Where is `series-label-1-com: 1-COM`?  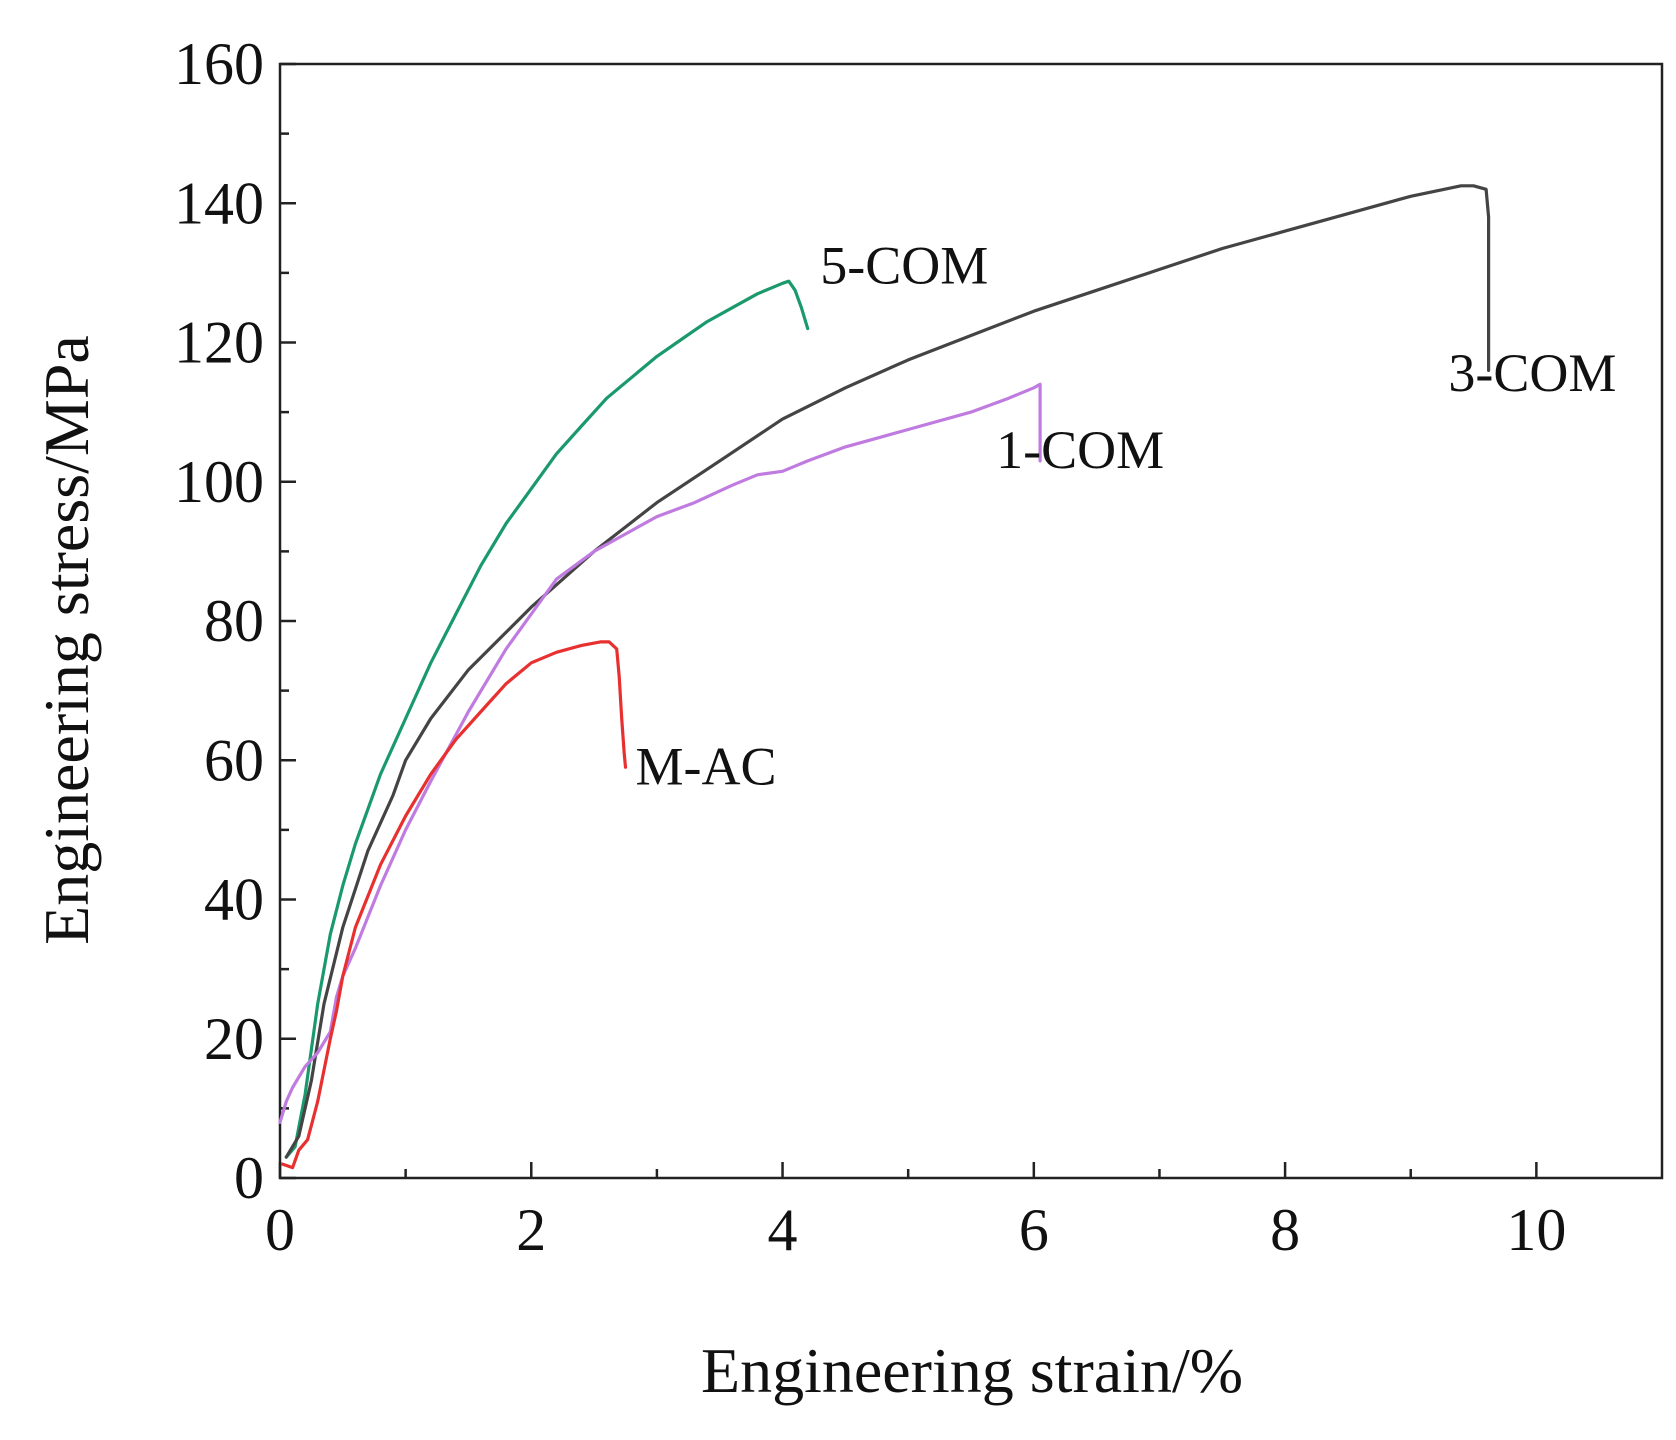 series-label-1-com: 1-COM is located at coordinates (1080, 450).